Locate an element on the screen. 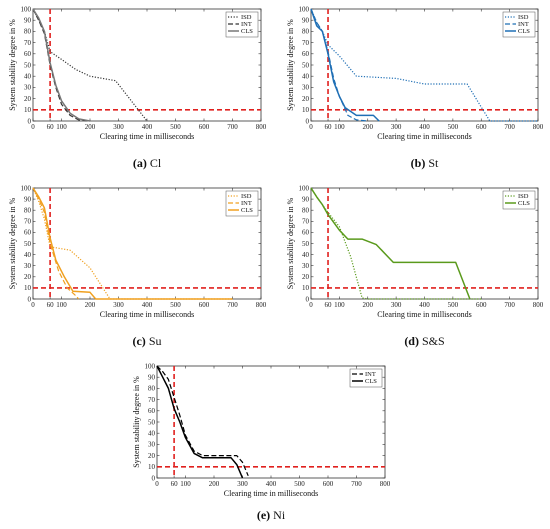 The width and height of the screenshot is (550, 529). legend-entry-label: ISD is located at coordinates (246, 196).